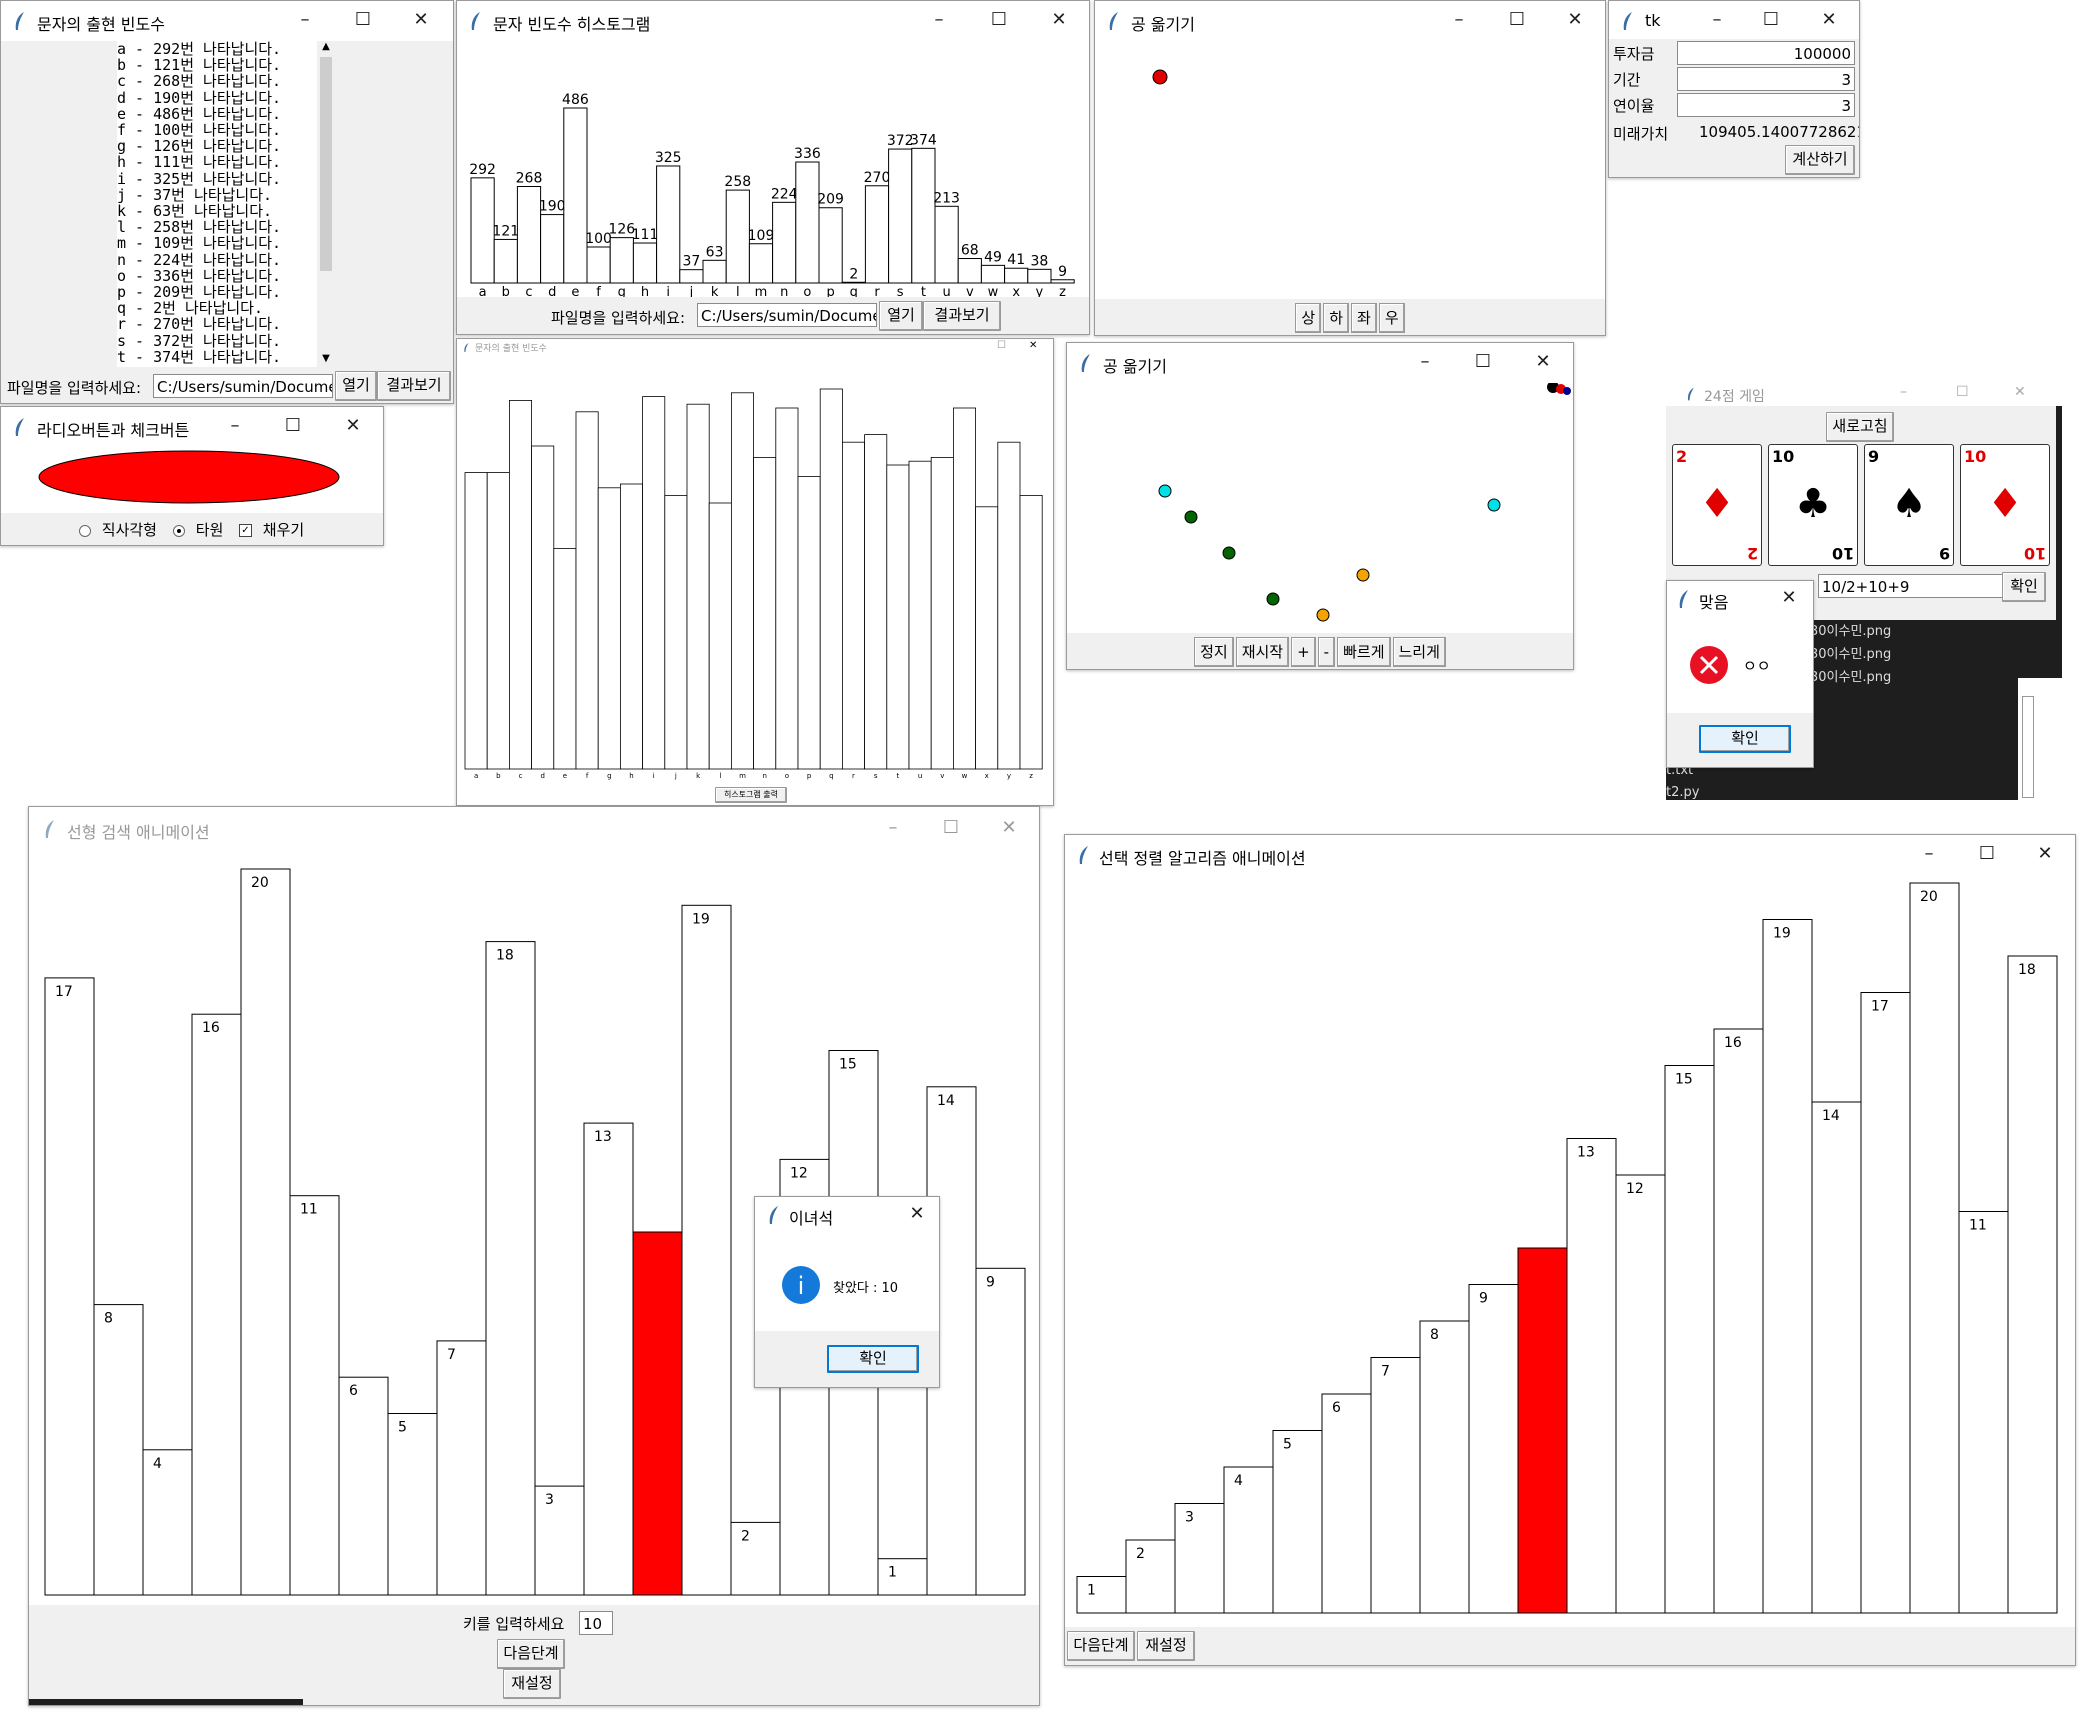 The image size is (2084, 1716). What do you see at coordinates (596, 1623) in the screenshot?
I see `key-input: 10` at bounding box center [596, 1623].